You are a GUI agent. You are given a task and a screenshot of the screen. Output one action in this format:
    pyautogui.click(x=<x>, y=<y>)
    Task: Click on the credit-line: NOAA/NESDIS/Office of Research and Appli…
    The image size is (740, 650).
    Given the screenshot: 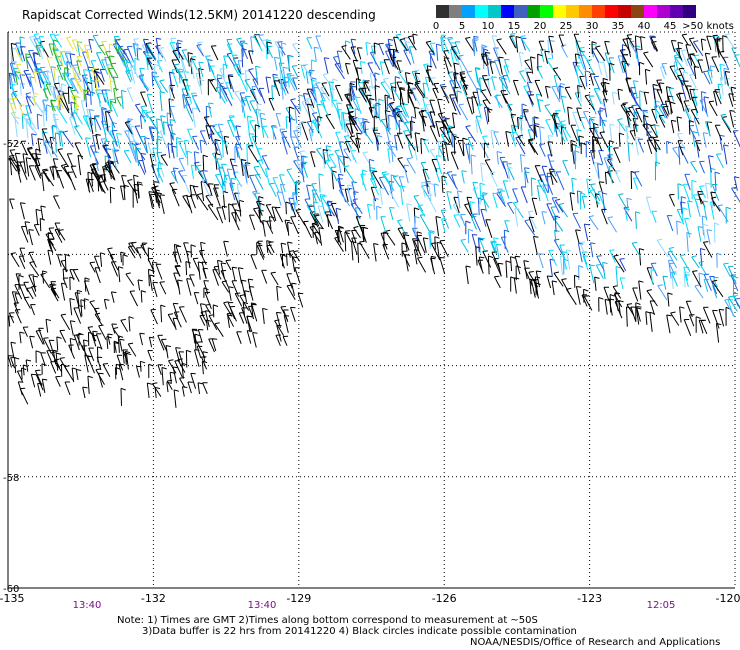 What is the action you would take?
    pyautogui.click(x=595, y=642)
    